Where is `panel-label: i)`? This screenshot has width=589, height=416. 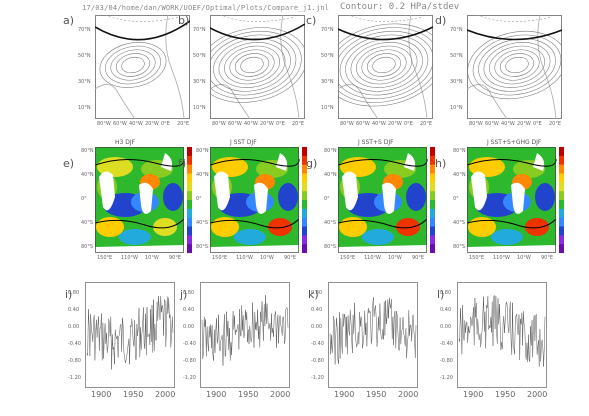 panel-label: i) is located at coordinates (69, 294).